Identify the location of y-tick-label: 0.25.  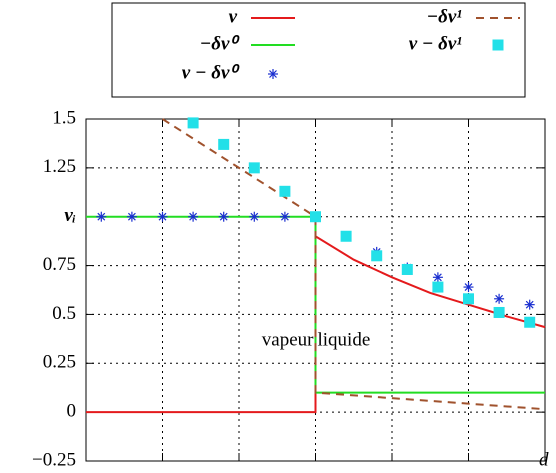
(59, 362).